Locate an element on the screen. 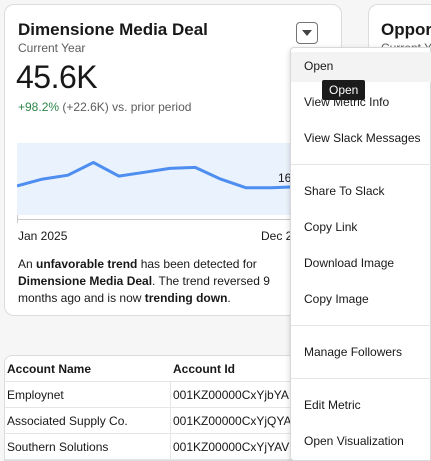  chevron-down-icon is located at coordinates (307, 33).